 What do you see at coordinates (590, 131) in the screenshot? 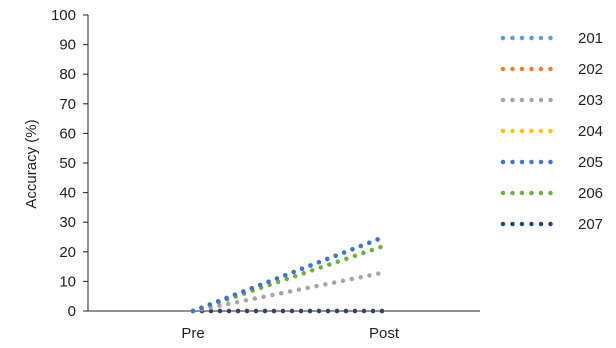
I see `legend-label-204: 204` at bounding box center [590, 131].